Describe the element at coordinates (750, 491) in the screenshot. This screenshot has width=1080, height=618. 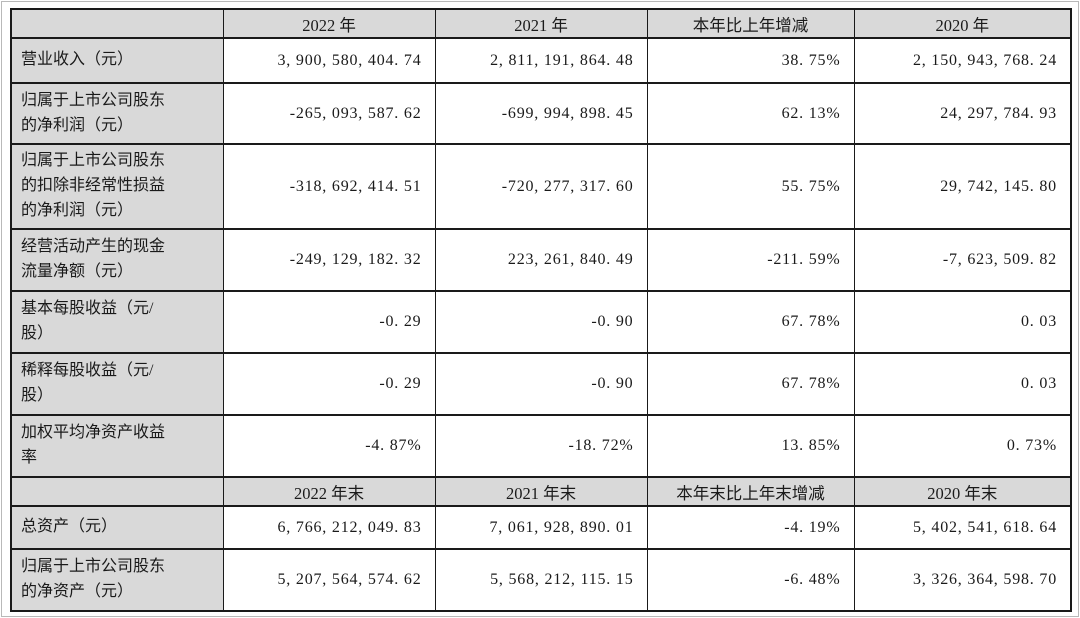
I see `col-header-year-end-change: 本年末比上年末增减` at that location.